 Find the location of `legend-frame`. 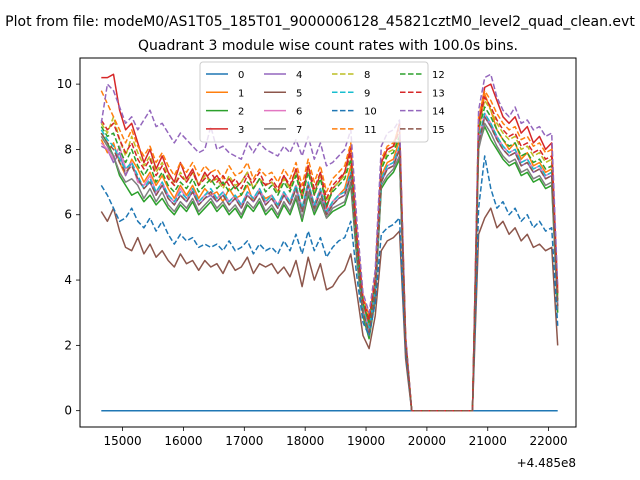

legend-frame is located at coordinates (314, 102).